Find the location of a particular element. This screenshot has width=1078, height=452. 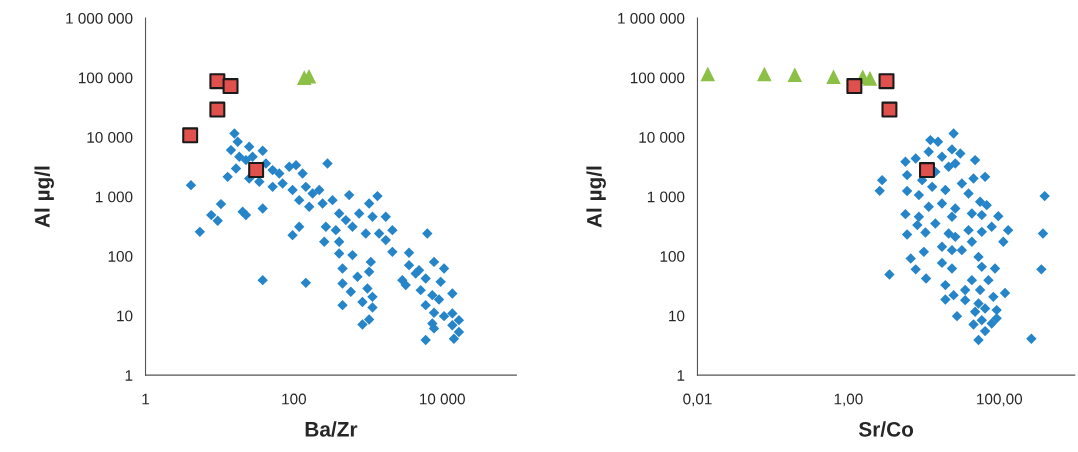

x-tick-label: 1 is located at coordinates (146, 399).